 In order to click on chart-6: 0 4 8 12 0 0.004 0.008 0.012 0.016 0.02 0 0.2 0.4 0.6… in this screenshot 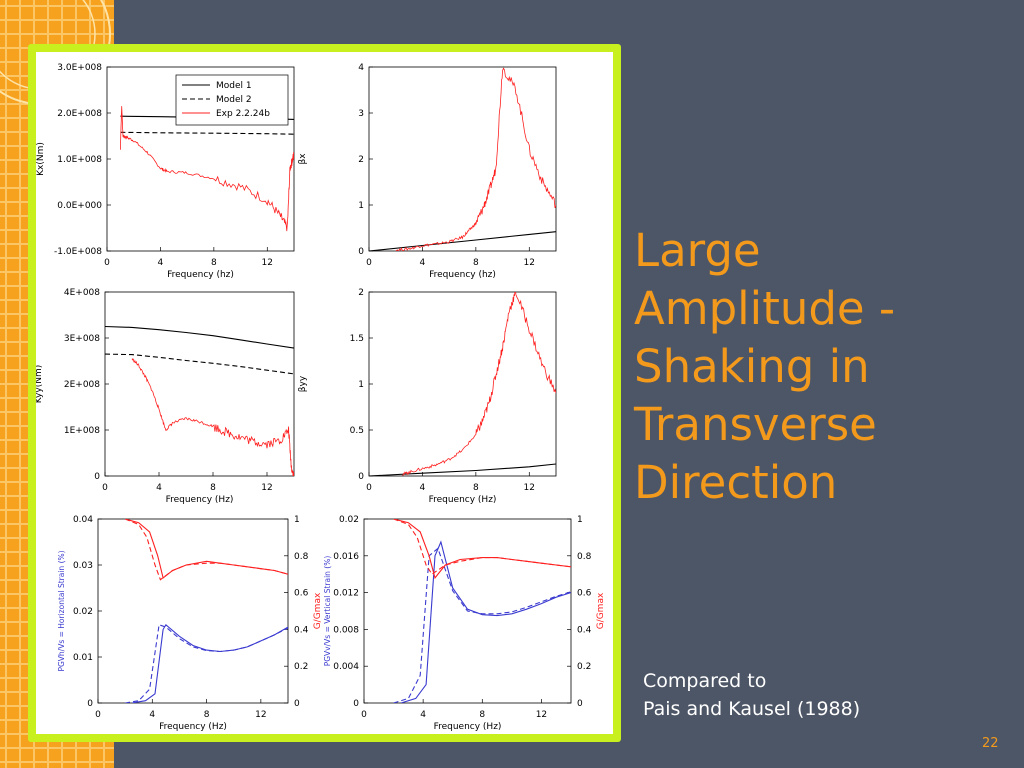, I will do `click(464, 623)`.